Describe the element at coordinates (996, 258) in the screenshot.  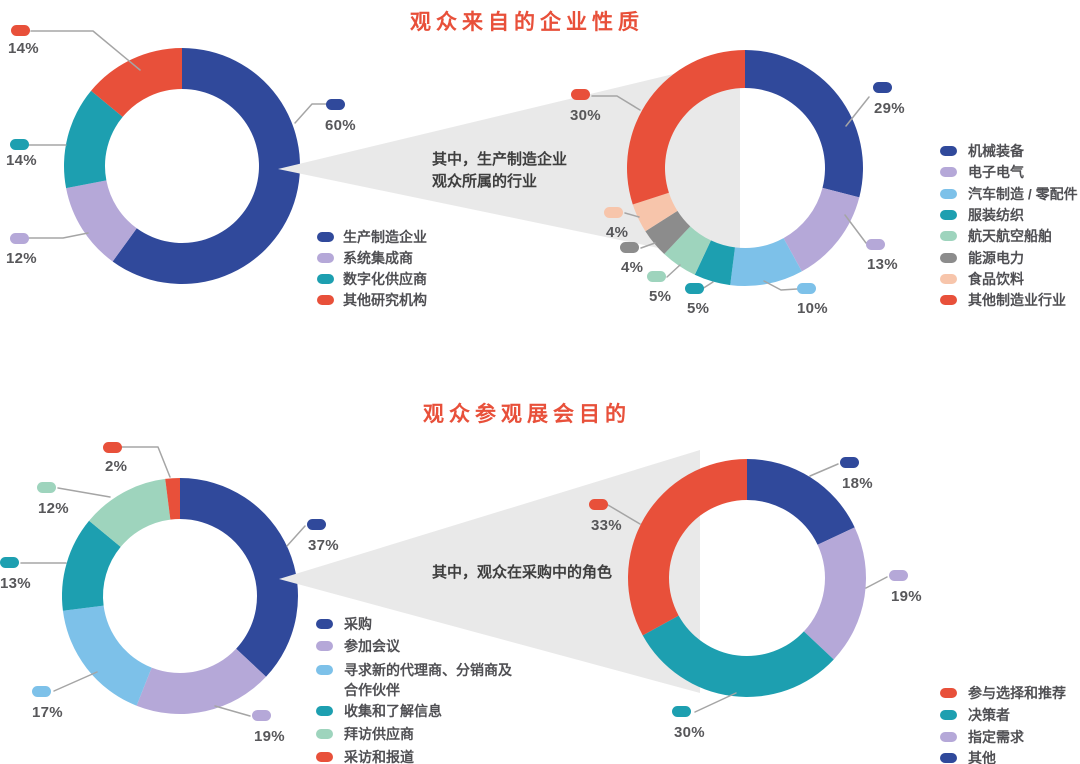
I see `manufacturing-visitor-industry-legend-label-5: 能源电力` at that location.